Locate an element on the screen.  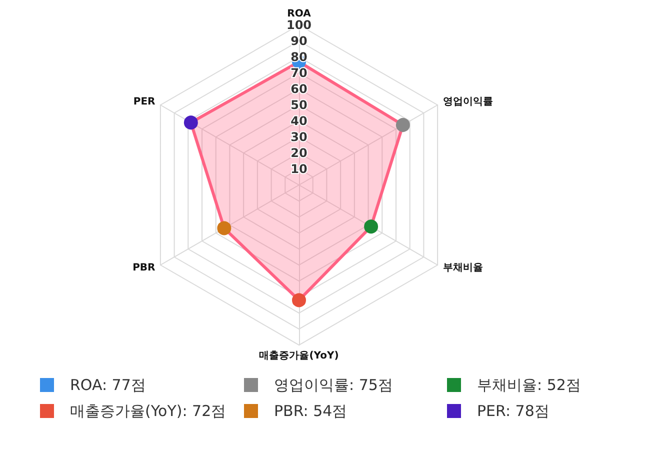
spoke-label: ROA is located at coordinates (299, 14).